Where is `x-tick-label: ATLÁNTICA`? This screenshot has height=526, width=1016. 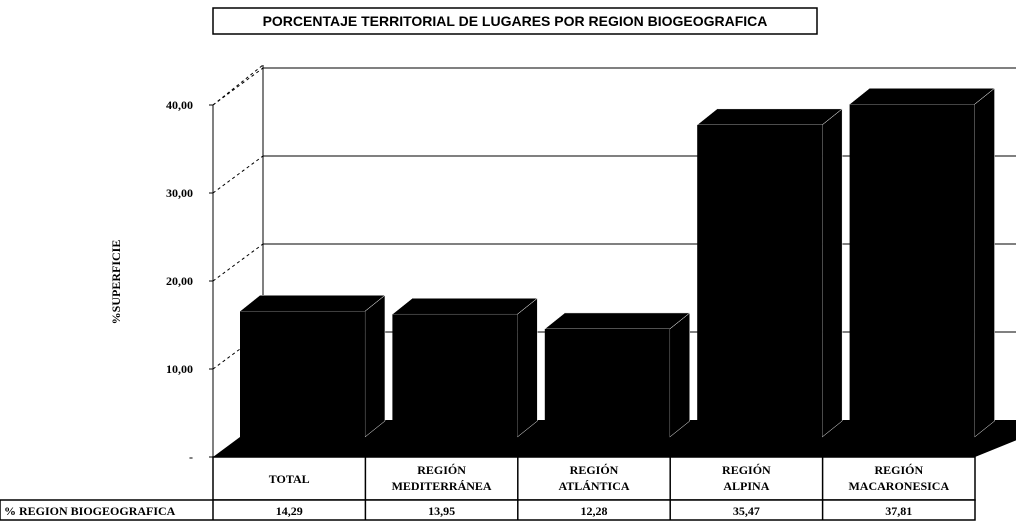
x-tick-label: ATLÁNTICA is located at coordinates (593, 486).